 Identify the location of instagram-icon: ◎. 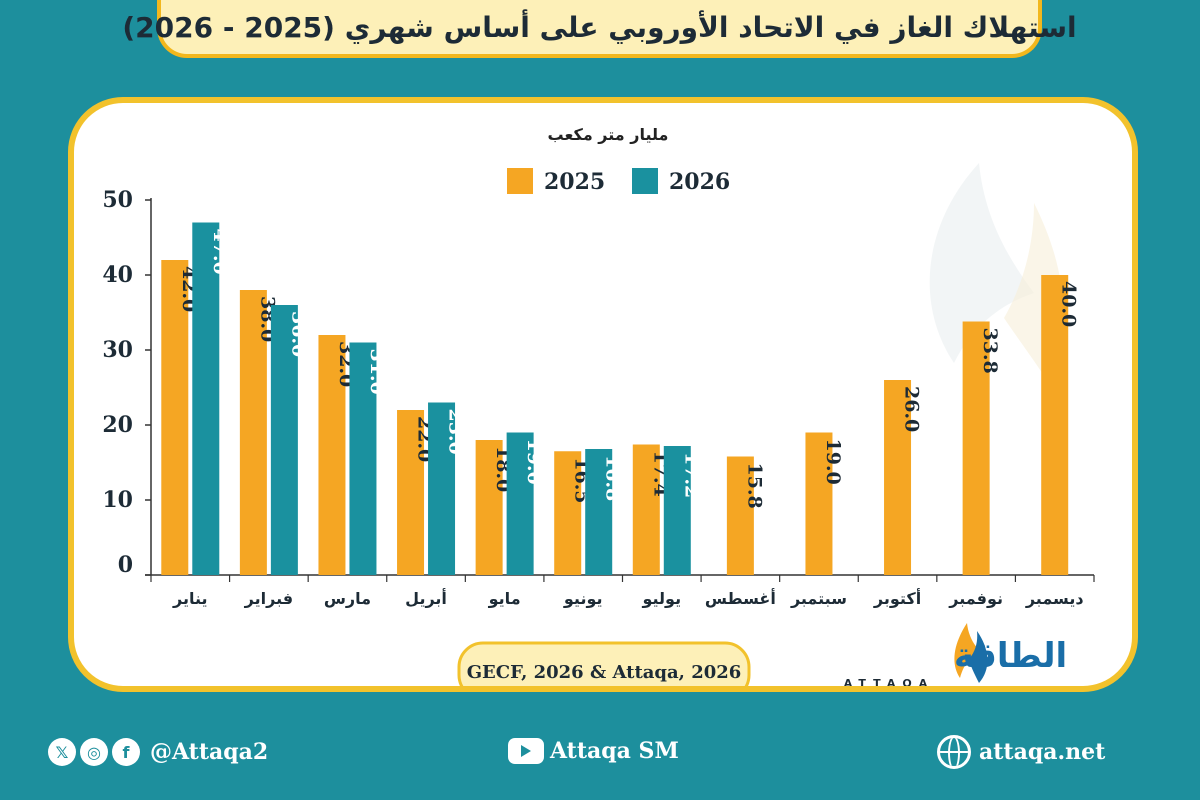
(94, 752).